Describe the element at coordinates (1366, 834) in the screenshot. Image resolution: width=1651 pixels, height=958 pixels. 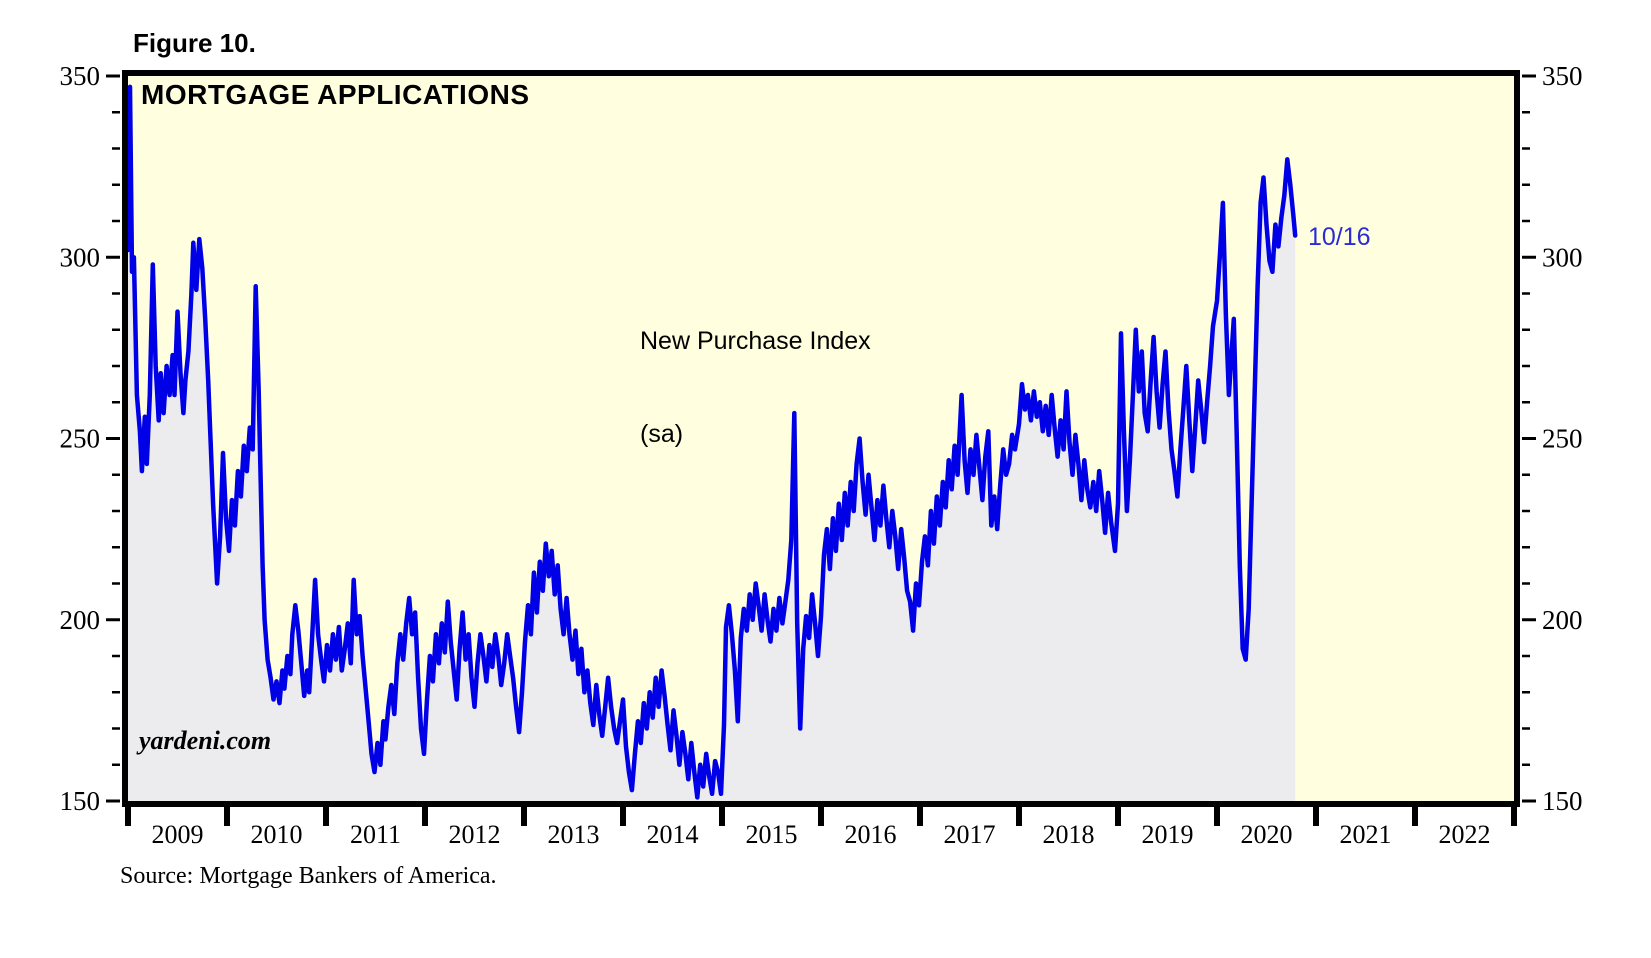
I see `svg-text: 2021` at that location.